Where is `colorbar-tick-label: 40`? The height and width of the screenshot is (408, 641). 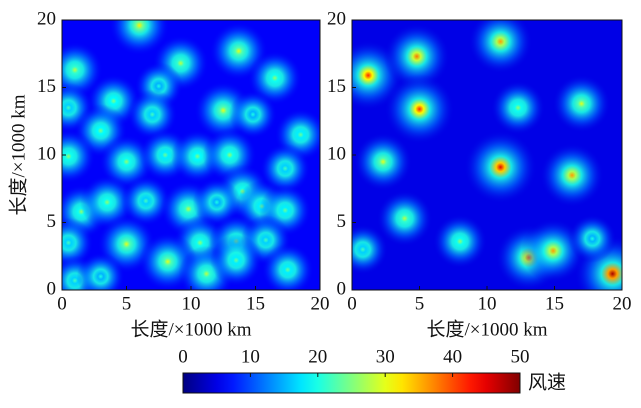 colorbar-tick-label: 40 is located at coordinates (452, 356).